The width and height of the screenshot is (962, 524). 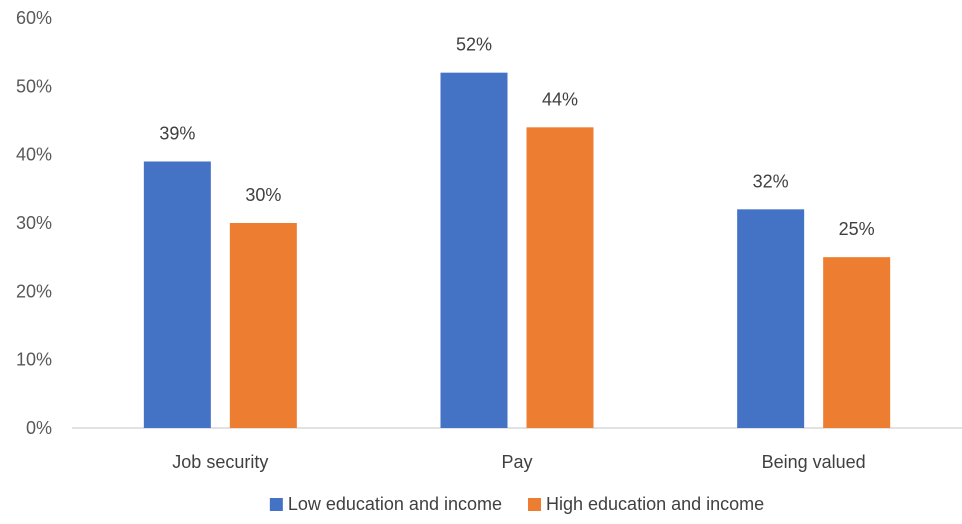 What do you see at coordinates (39, 428) in the screenshot?
I see `y-tick-label: 0%` at bounding box center [39, 428].